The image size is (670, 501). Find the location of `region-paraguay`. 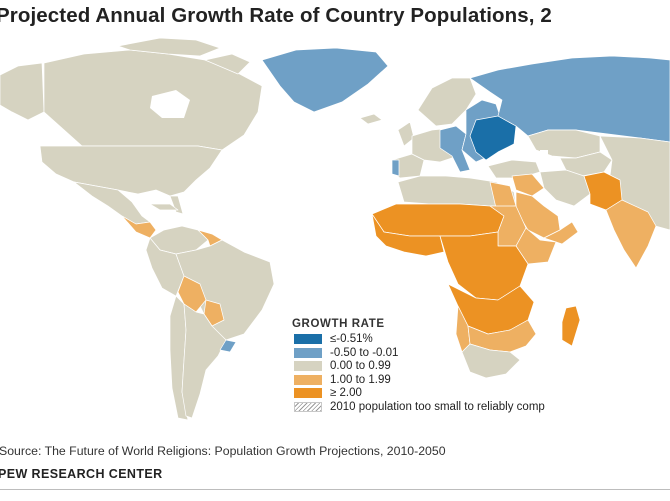

region-paraguay is located at coordinates (214, 313).